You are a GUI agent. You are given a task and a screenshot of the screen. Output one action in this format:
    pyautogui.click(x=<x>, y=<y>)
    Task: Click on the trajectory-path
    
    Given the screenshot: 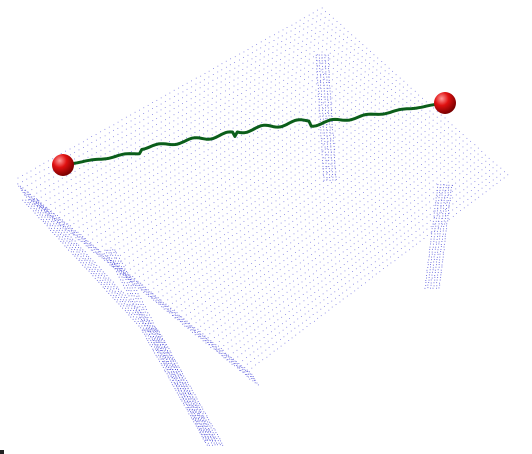 What is the action you would take?
    pyautogui.click(x=254, y=134)
    